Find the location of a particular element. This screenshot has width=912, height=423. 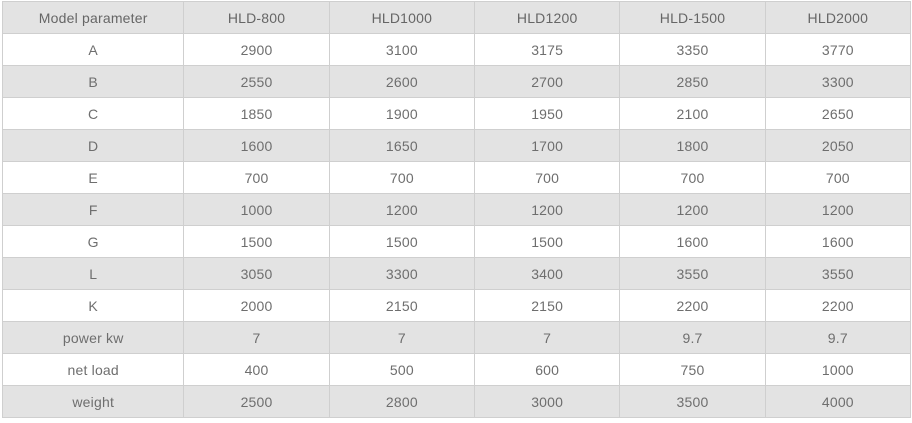

table-row: L 3050 3300 3400 3550 3550 is located at coordinates (456, 273).